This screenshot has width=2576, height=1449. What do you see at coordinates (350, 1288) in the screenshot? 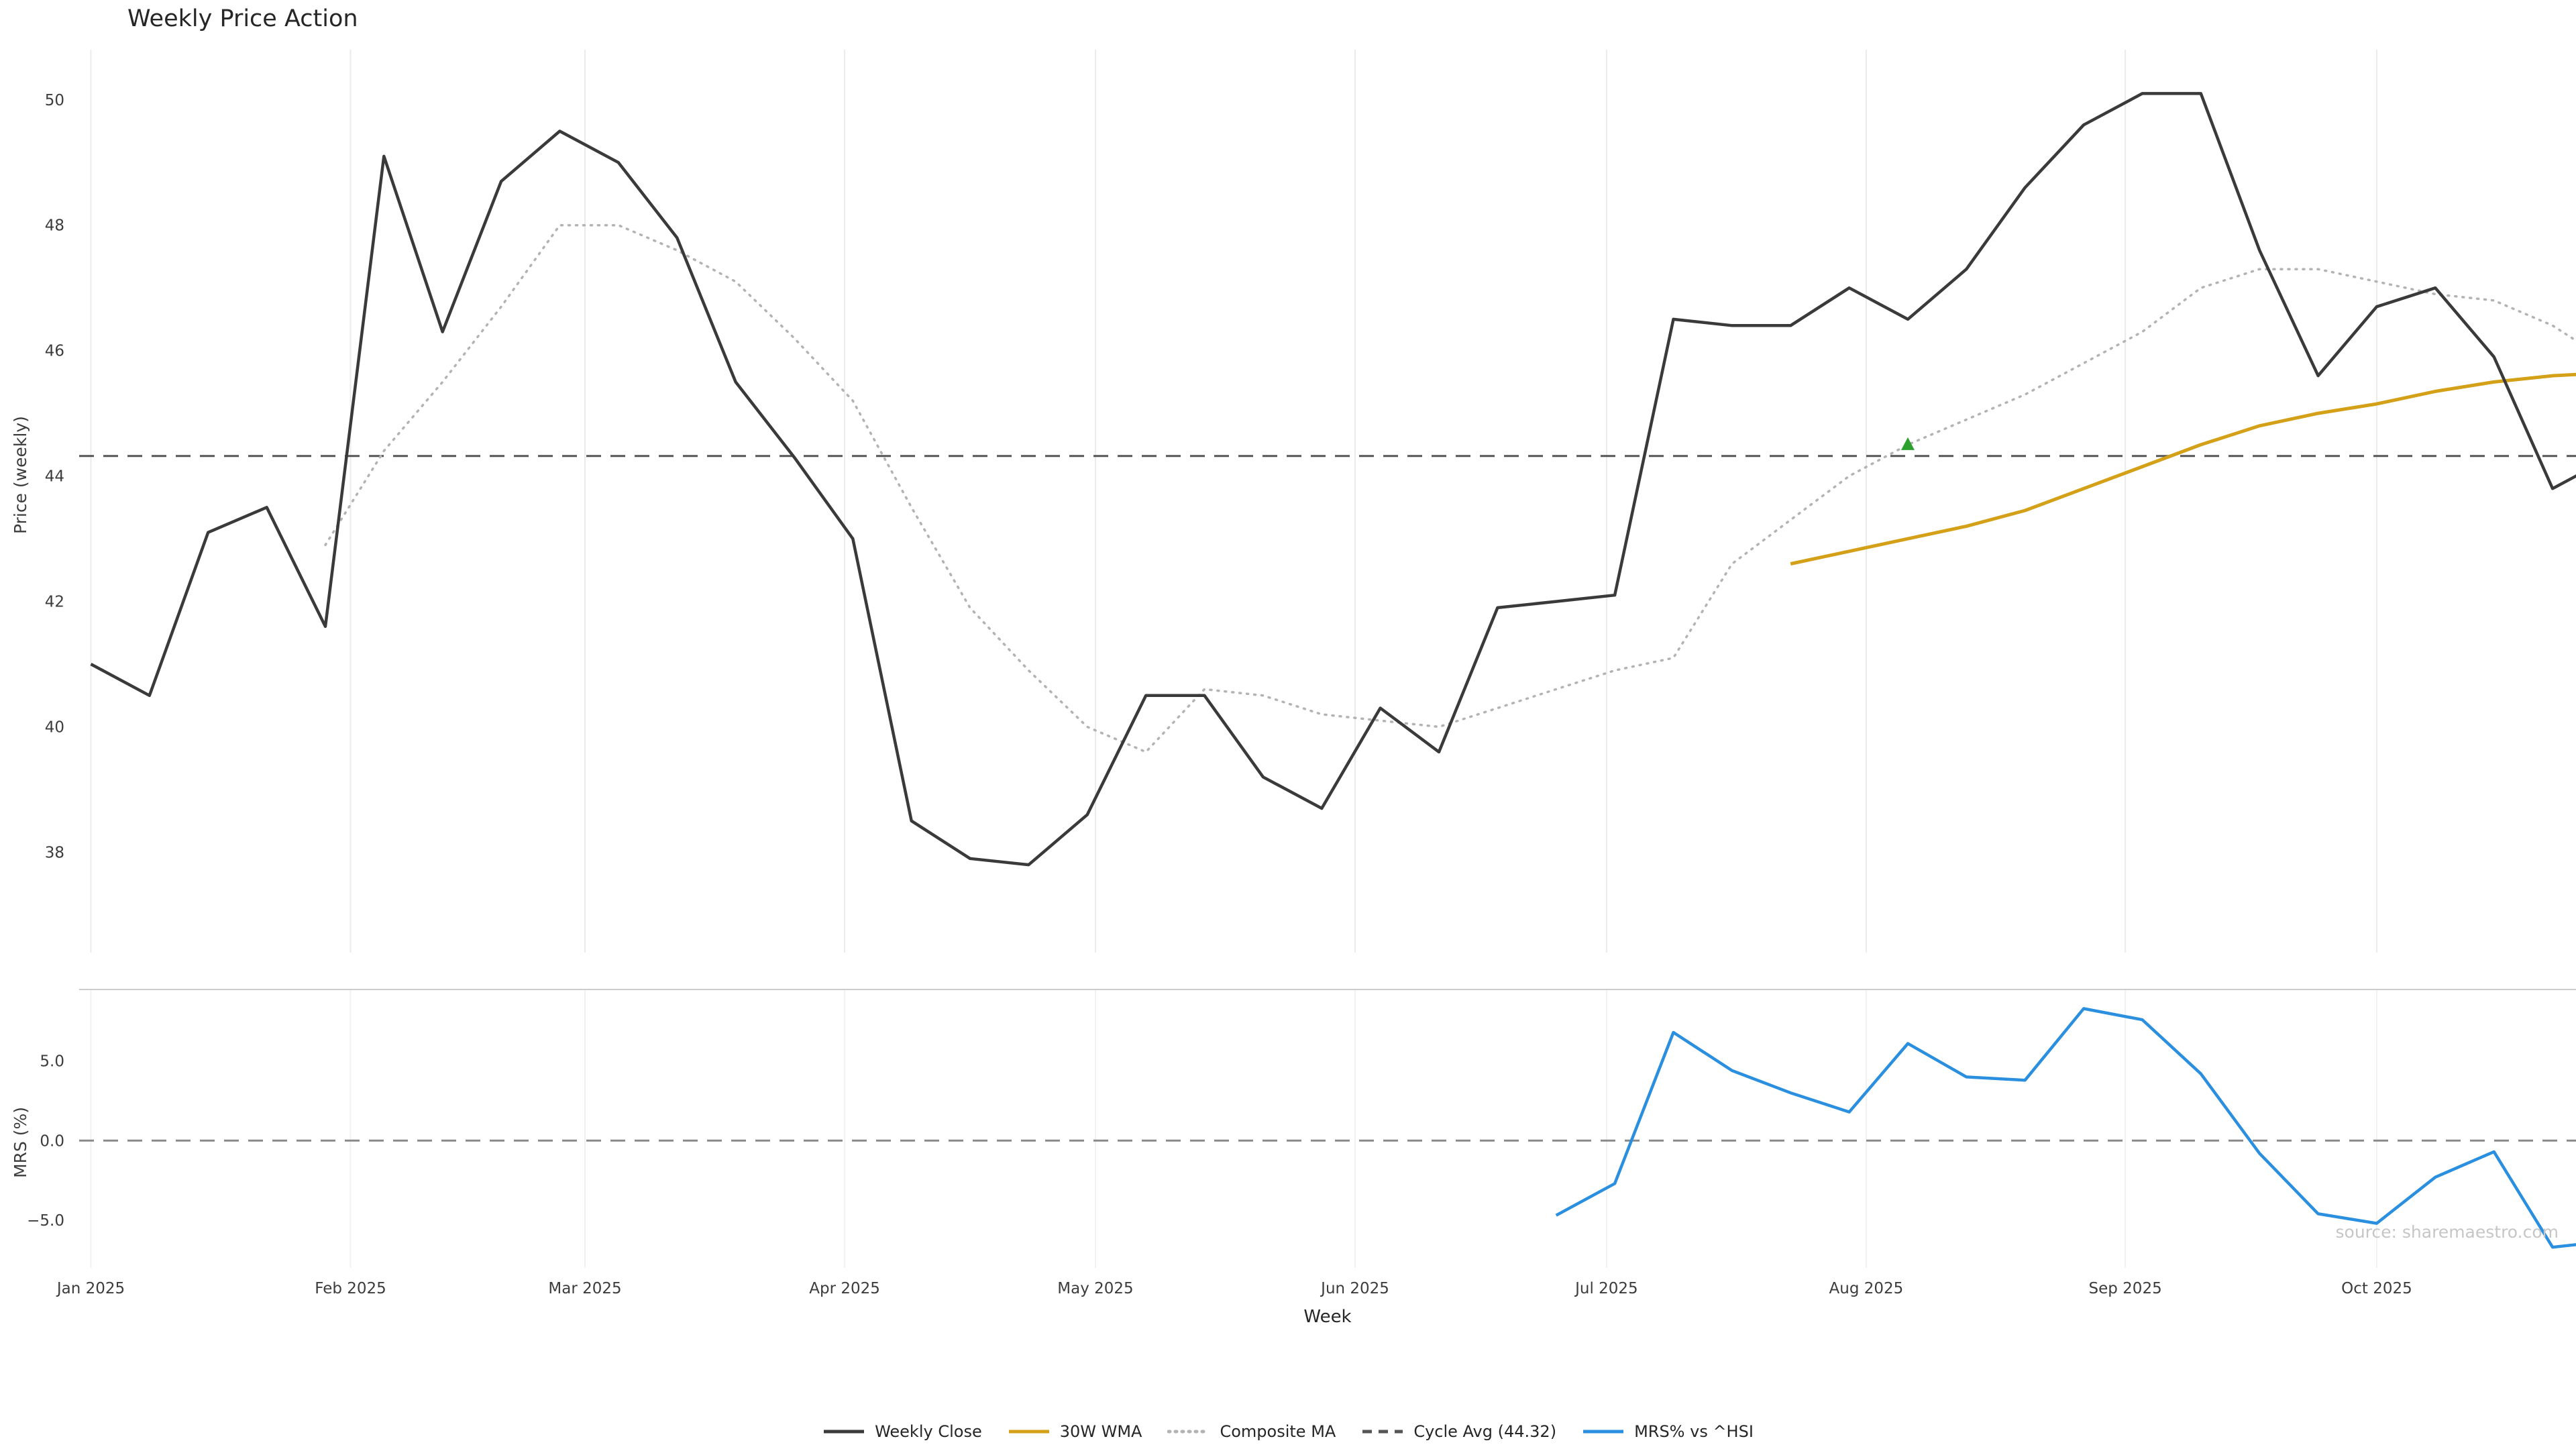
I see `x-tick-label: Feb 2025` at bounding box center [350, 1288].